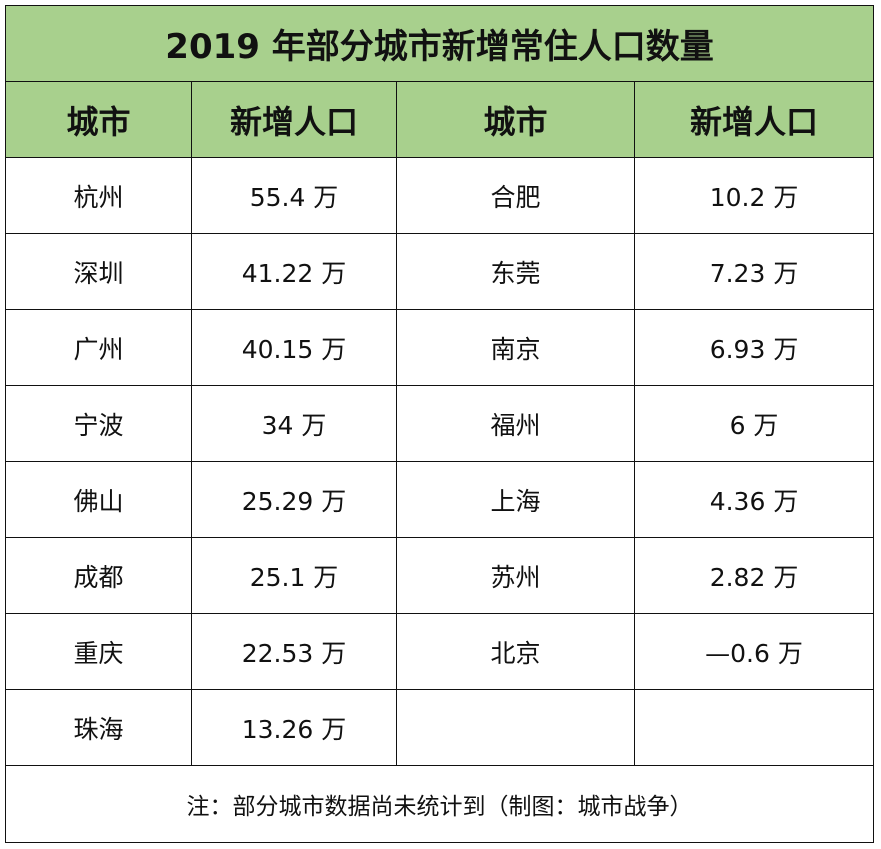 The height and width of the screenshot is (849, 881). I want to click on city-cell: 东莞, so click(515, 271).